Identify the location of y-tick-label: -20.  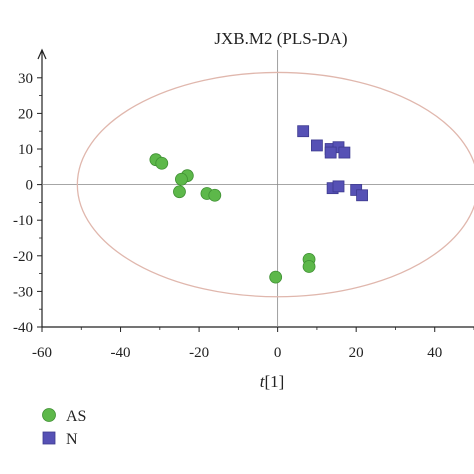
(23, 257).